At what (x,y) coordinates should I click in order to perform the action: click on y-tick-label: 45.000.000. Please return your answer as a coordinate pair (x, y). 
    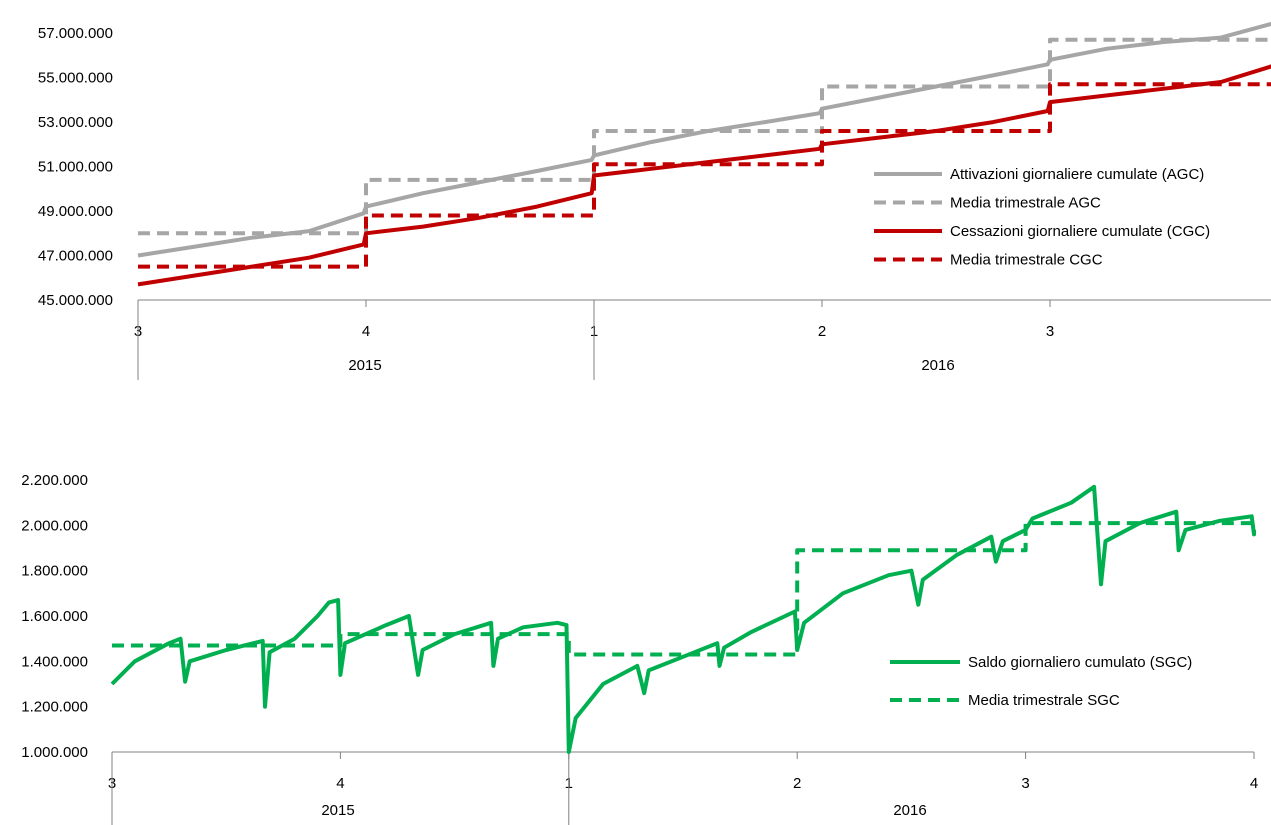
    Looking at the image, I should click on (75, 300).